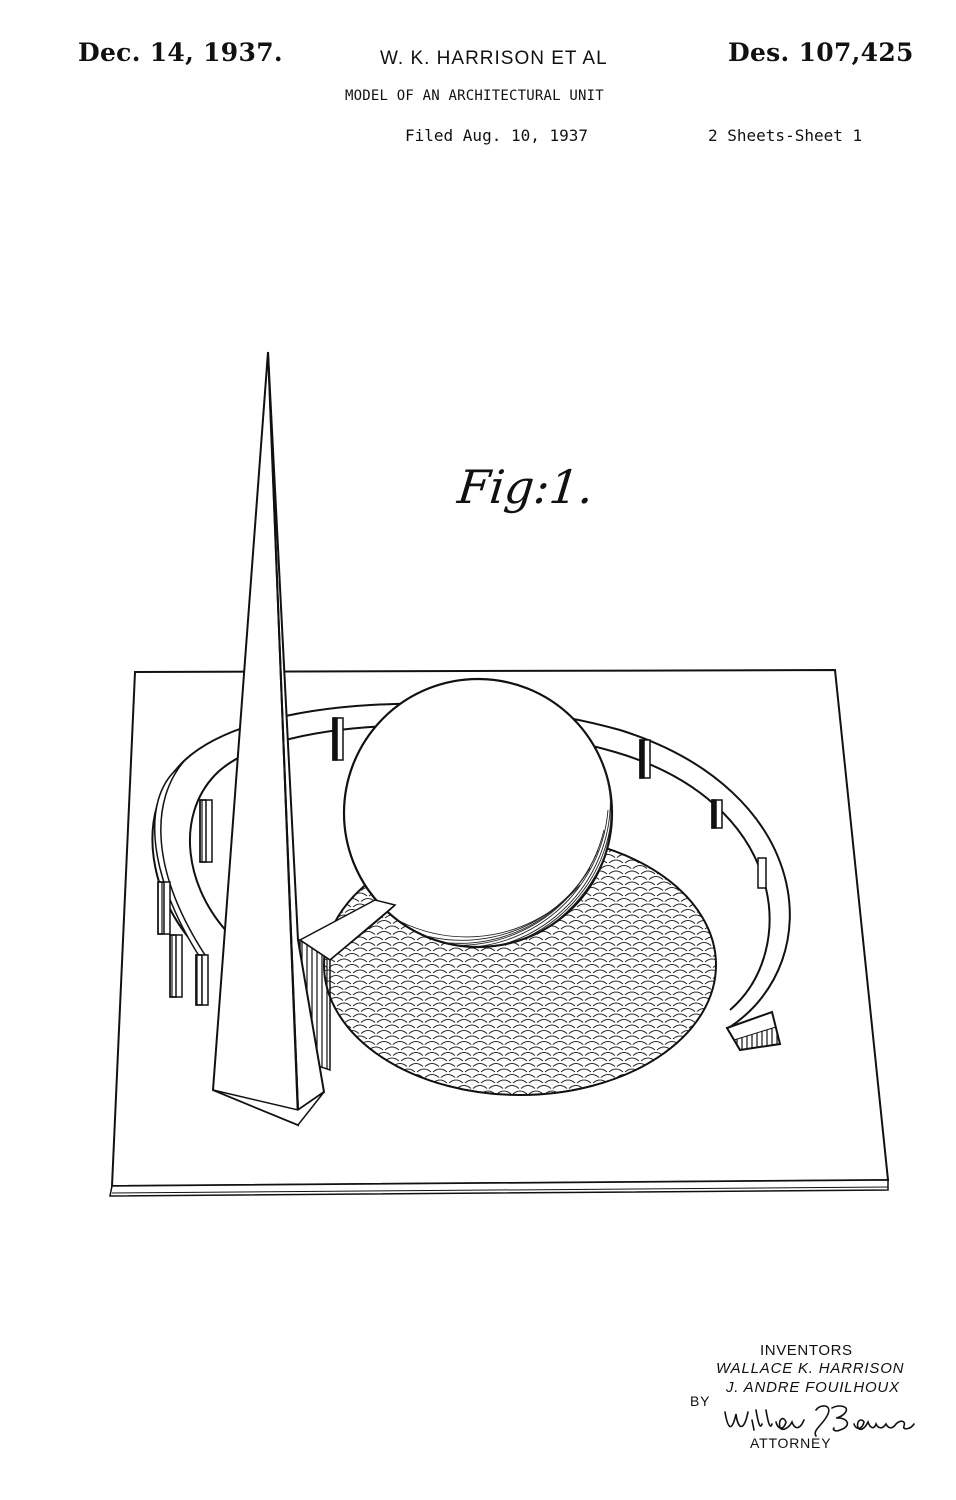 This screenshot has height=1500, width=956. Describe the element at coordinates (825, 1420) in the screenshot. I see `attorney-signature` at that location.